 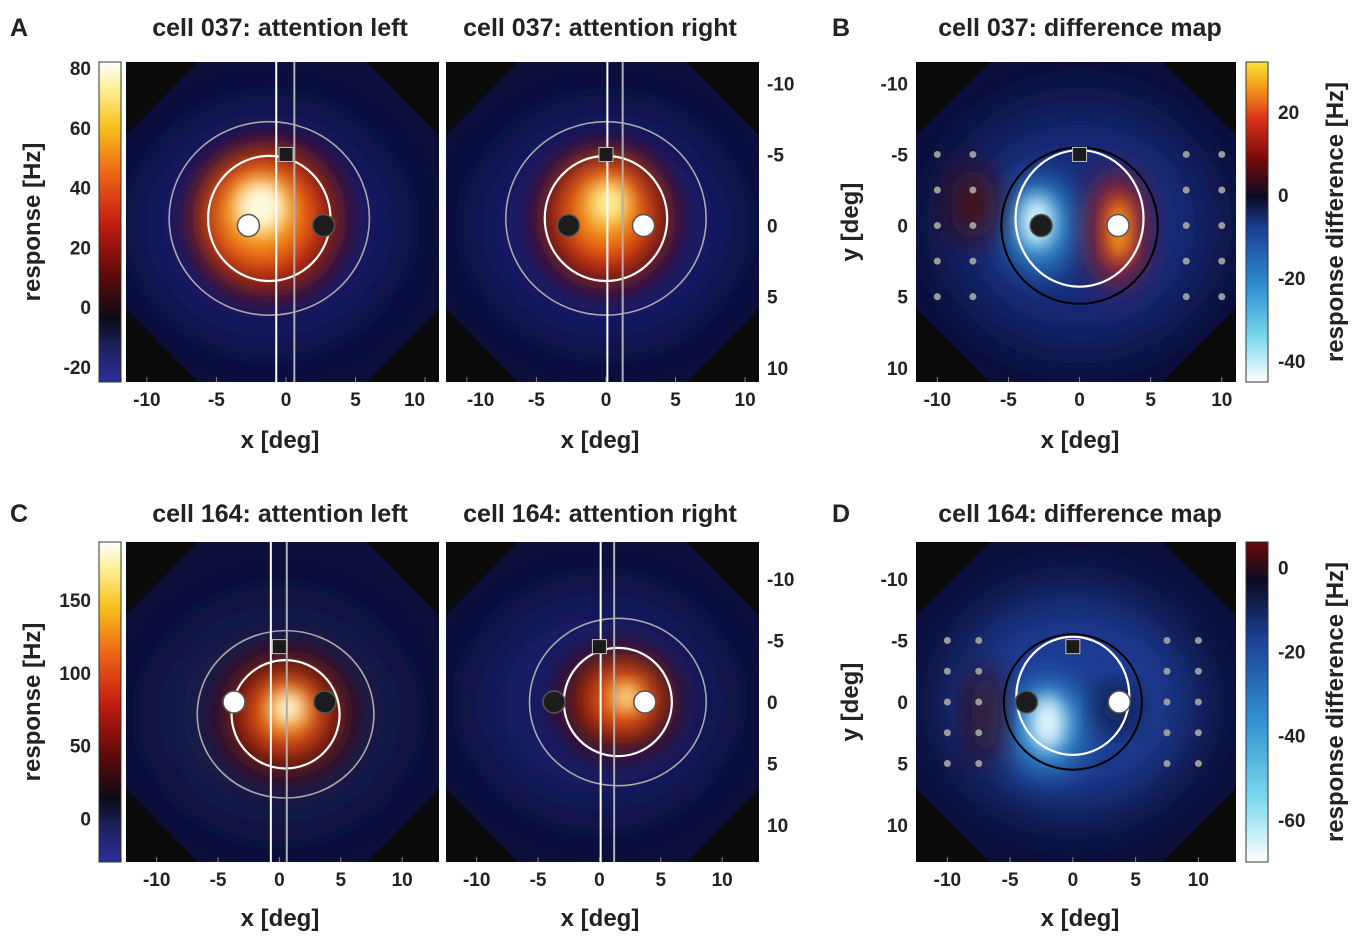 What do you see at coordinates (1335, 702) in the screenshot?
I see `cbar-label-d: response difference [Hz]` at bounding box center [1335, 702].